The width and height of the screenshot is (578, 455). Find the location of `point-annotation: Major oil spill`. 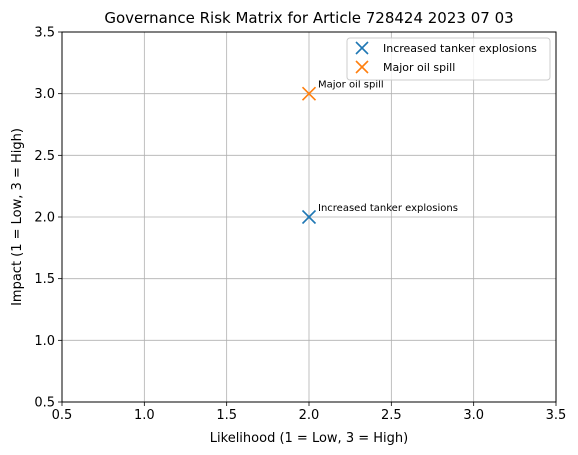

point-annotation: Major oil spill is located at coordinates (351, 85).